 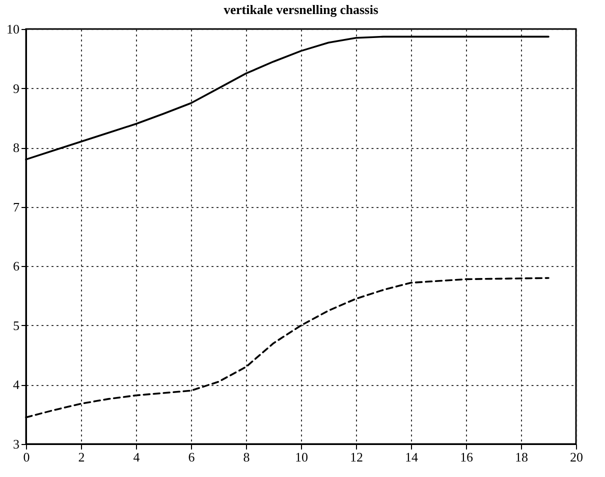 What do you see at coordinates (26, 457) in the screenshot?
I see `x-tick-label: 0` at bounding box center [26, 457].